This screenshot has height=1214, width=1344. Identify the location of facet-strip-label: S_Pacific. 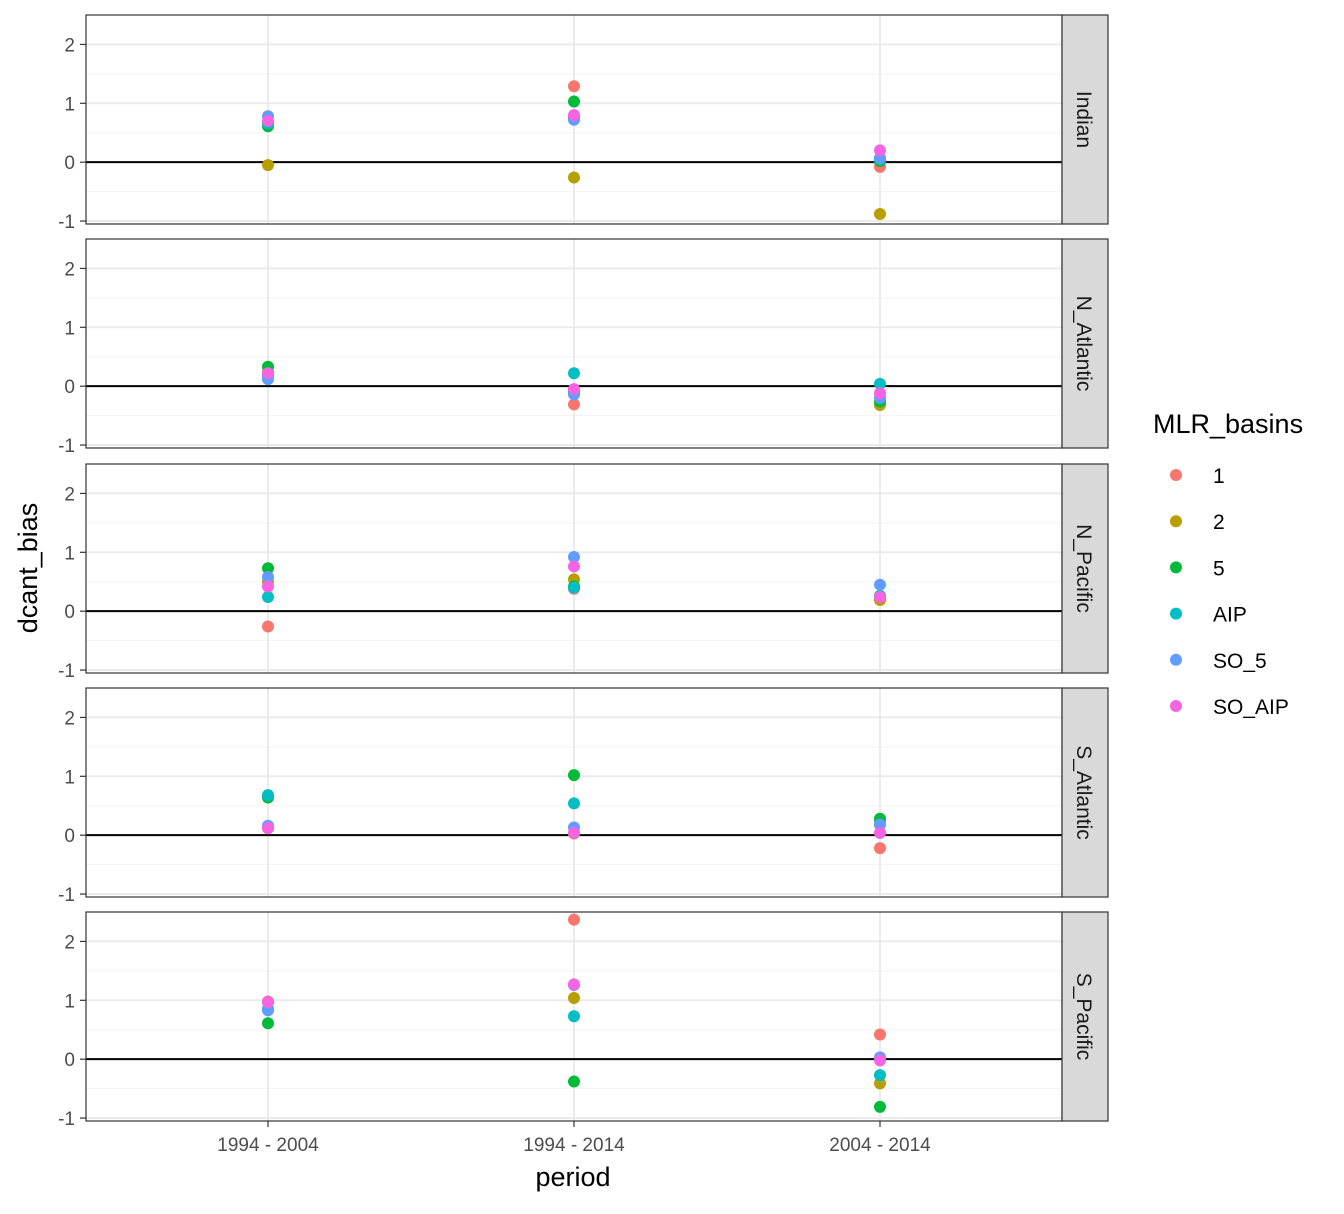
(1083, 1017).